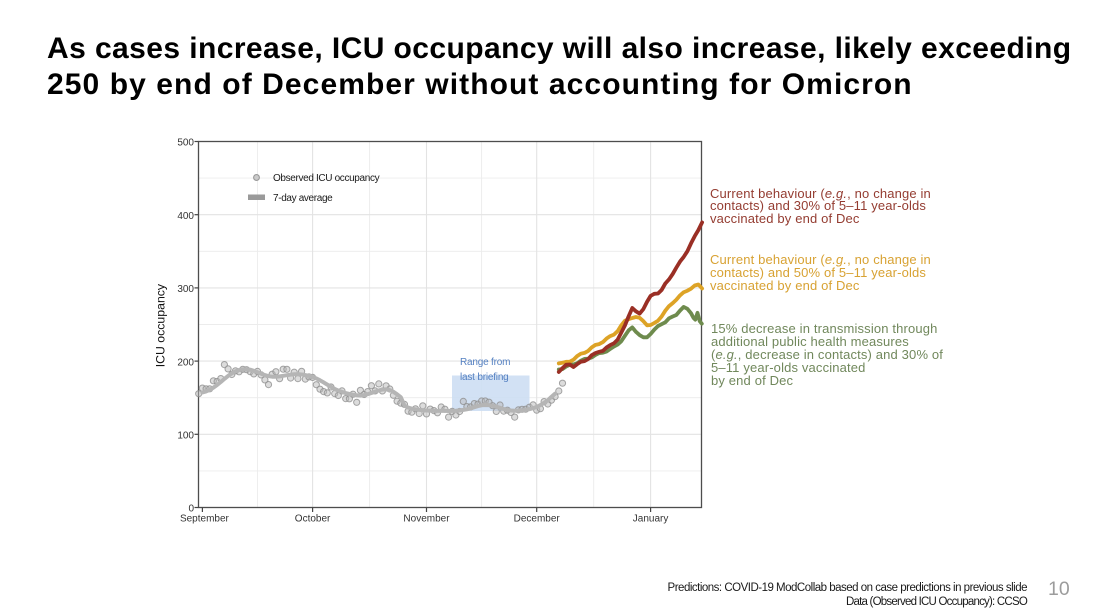  Describe the element at coordinates (191, 509) in the screenshot. I see `svg-text: 0` at that location.